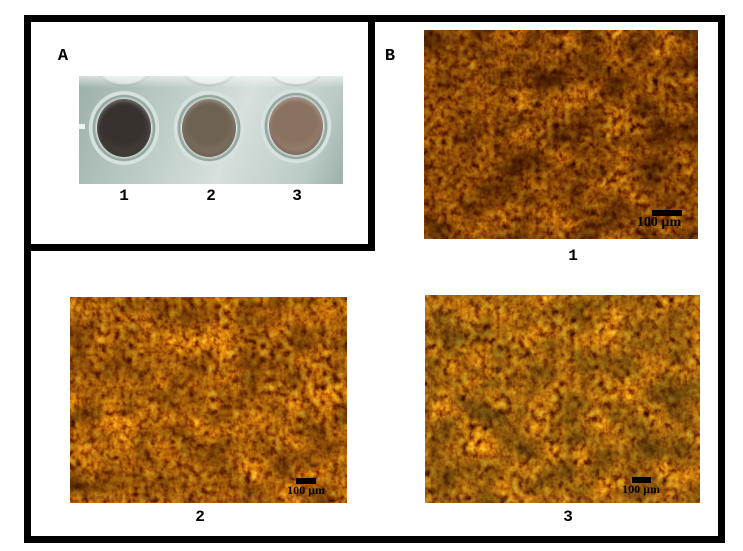 This screenshot has width=743, height=551. Describe the element at coordinates (82, 126) in the screenshot. I see `photo-highlight` at that location.